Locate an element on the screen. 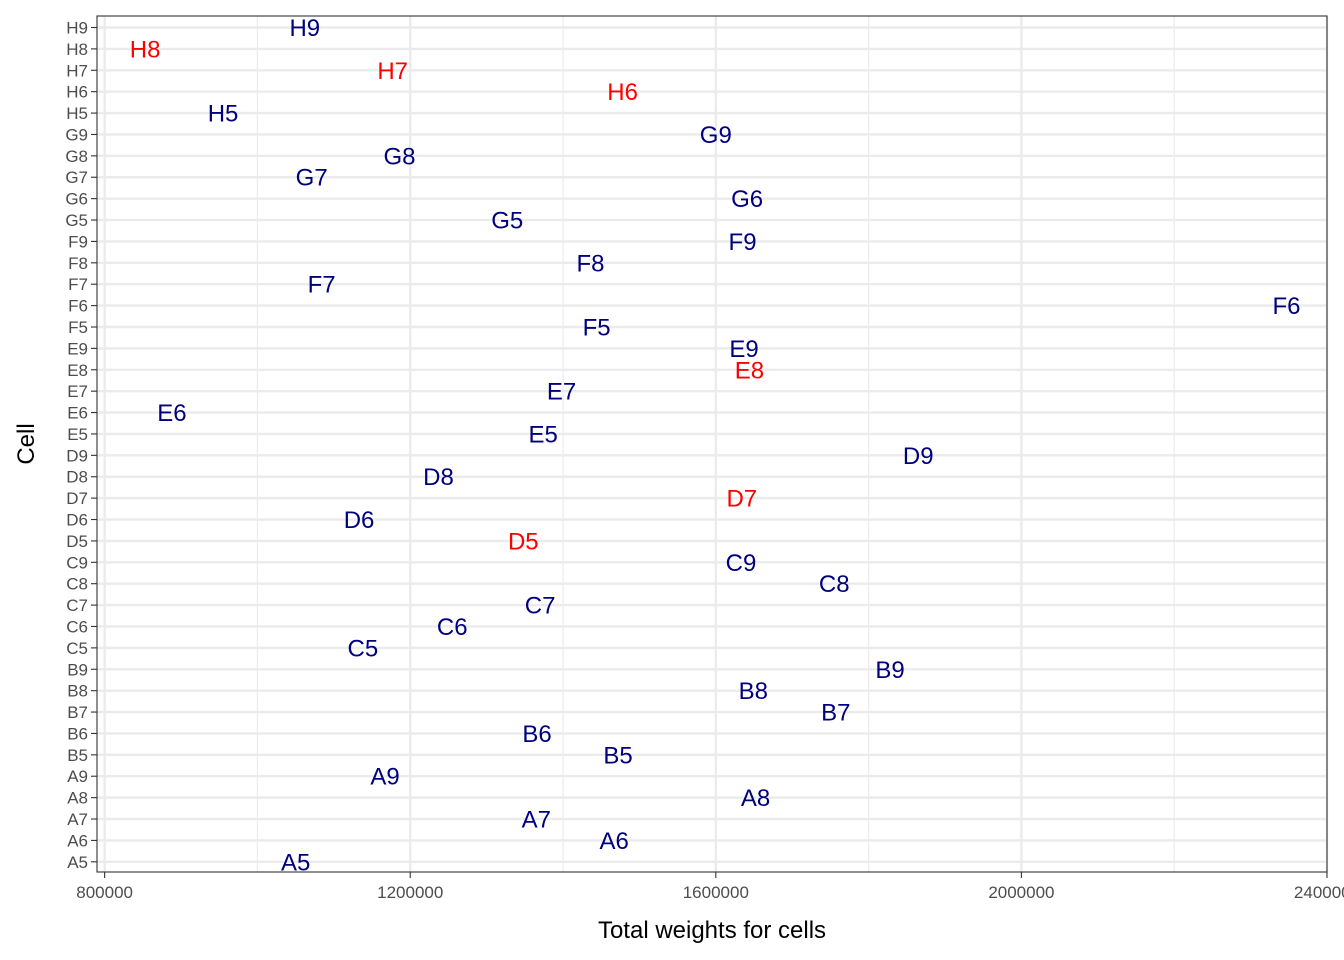  point-label-h9: H9 is located at coordinates (304, 28).